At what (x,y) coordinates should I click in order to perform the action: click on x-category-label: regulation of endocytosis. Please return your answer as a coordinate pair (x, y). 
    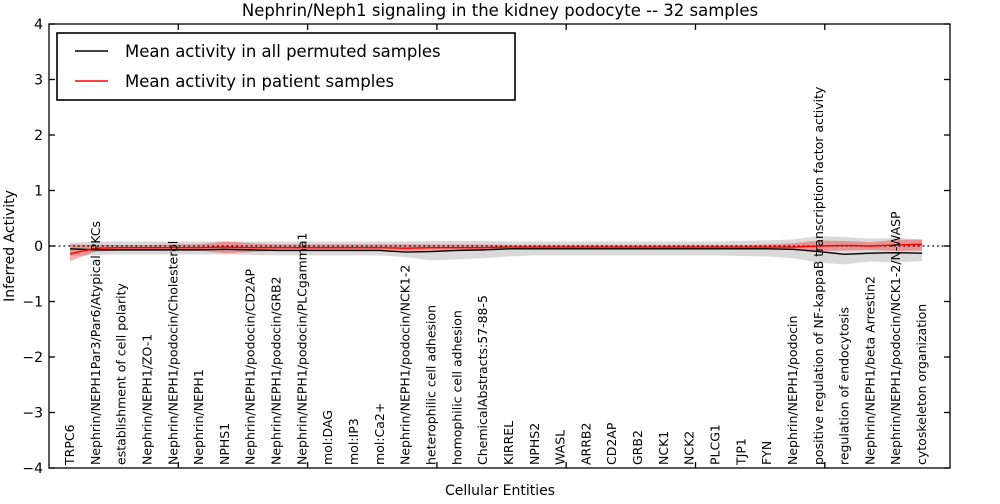
    Looking at the image, I should click on (844, 386).